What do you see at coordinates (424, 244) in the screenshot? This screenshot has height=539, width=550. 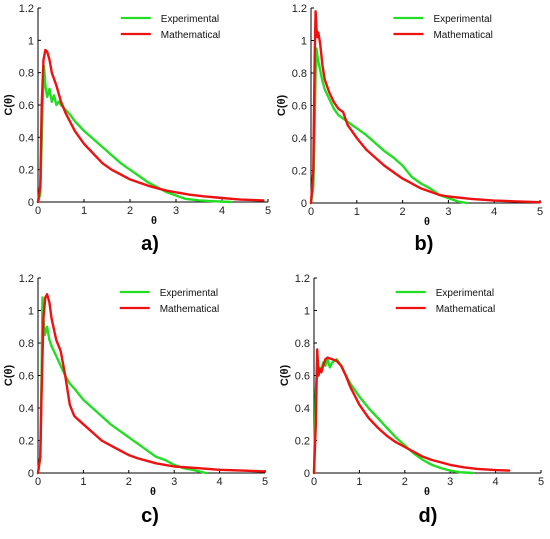 I see `panel-label: b)` at bounding box center [424, 244].